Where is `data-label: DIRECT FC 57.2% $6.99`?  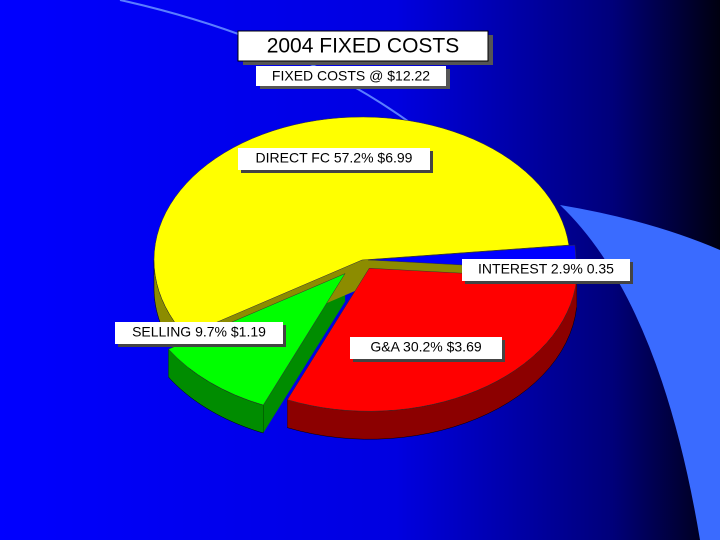
data-label: DIRECT FC 57.2% $6.99 is located at coordinates (334, 158).